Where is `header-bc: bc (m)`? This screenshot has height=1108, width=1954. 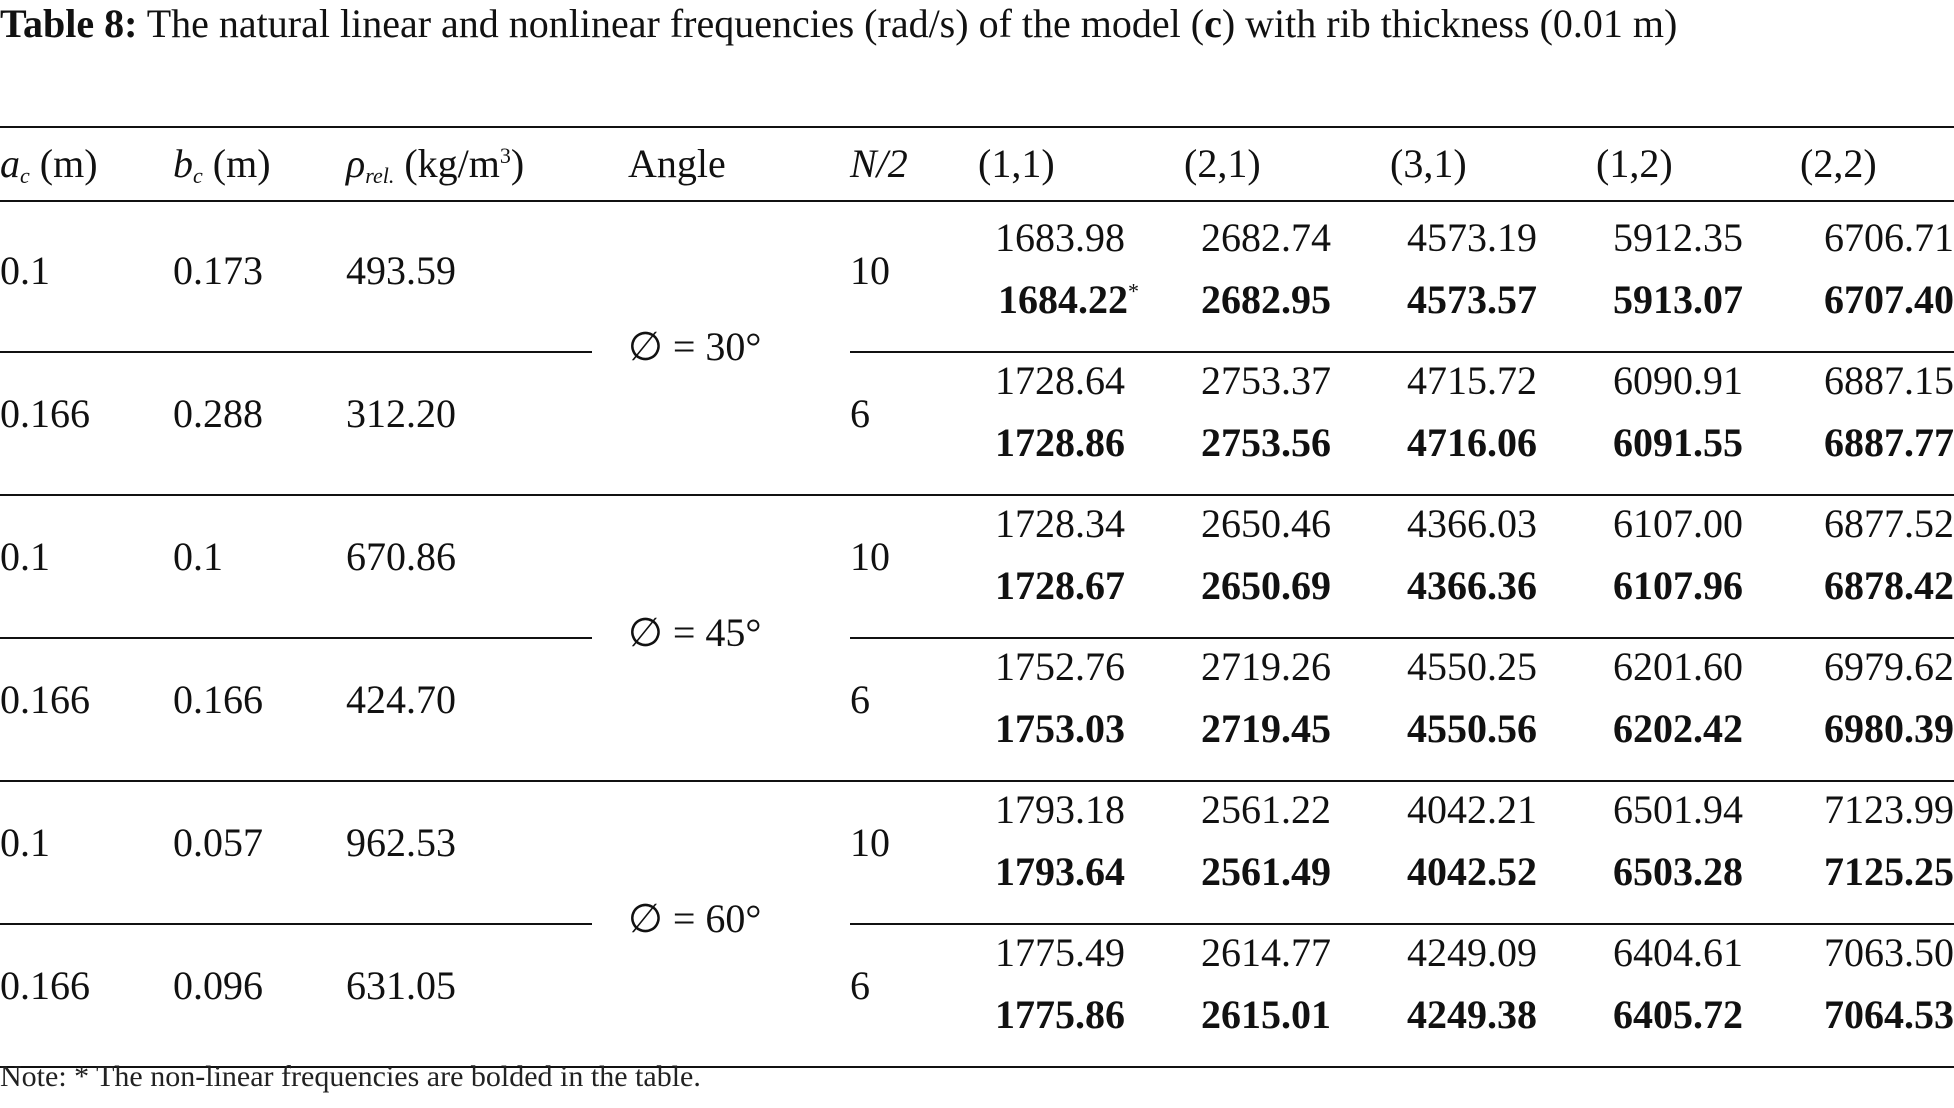 header-bc: bc (m) is located at coordinates (222, 164).